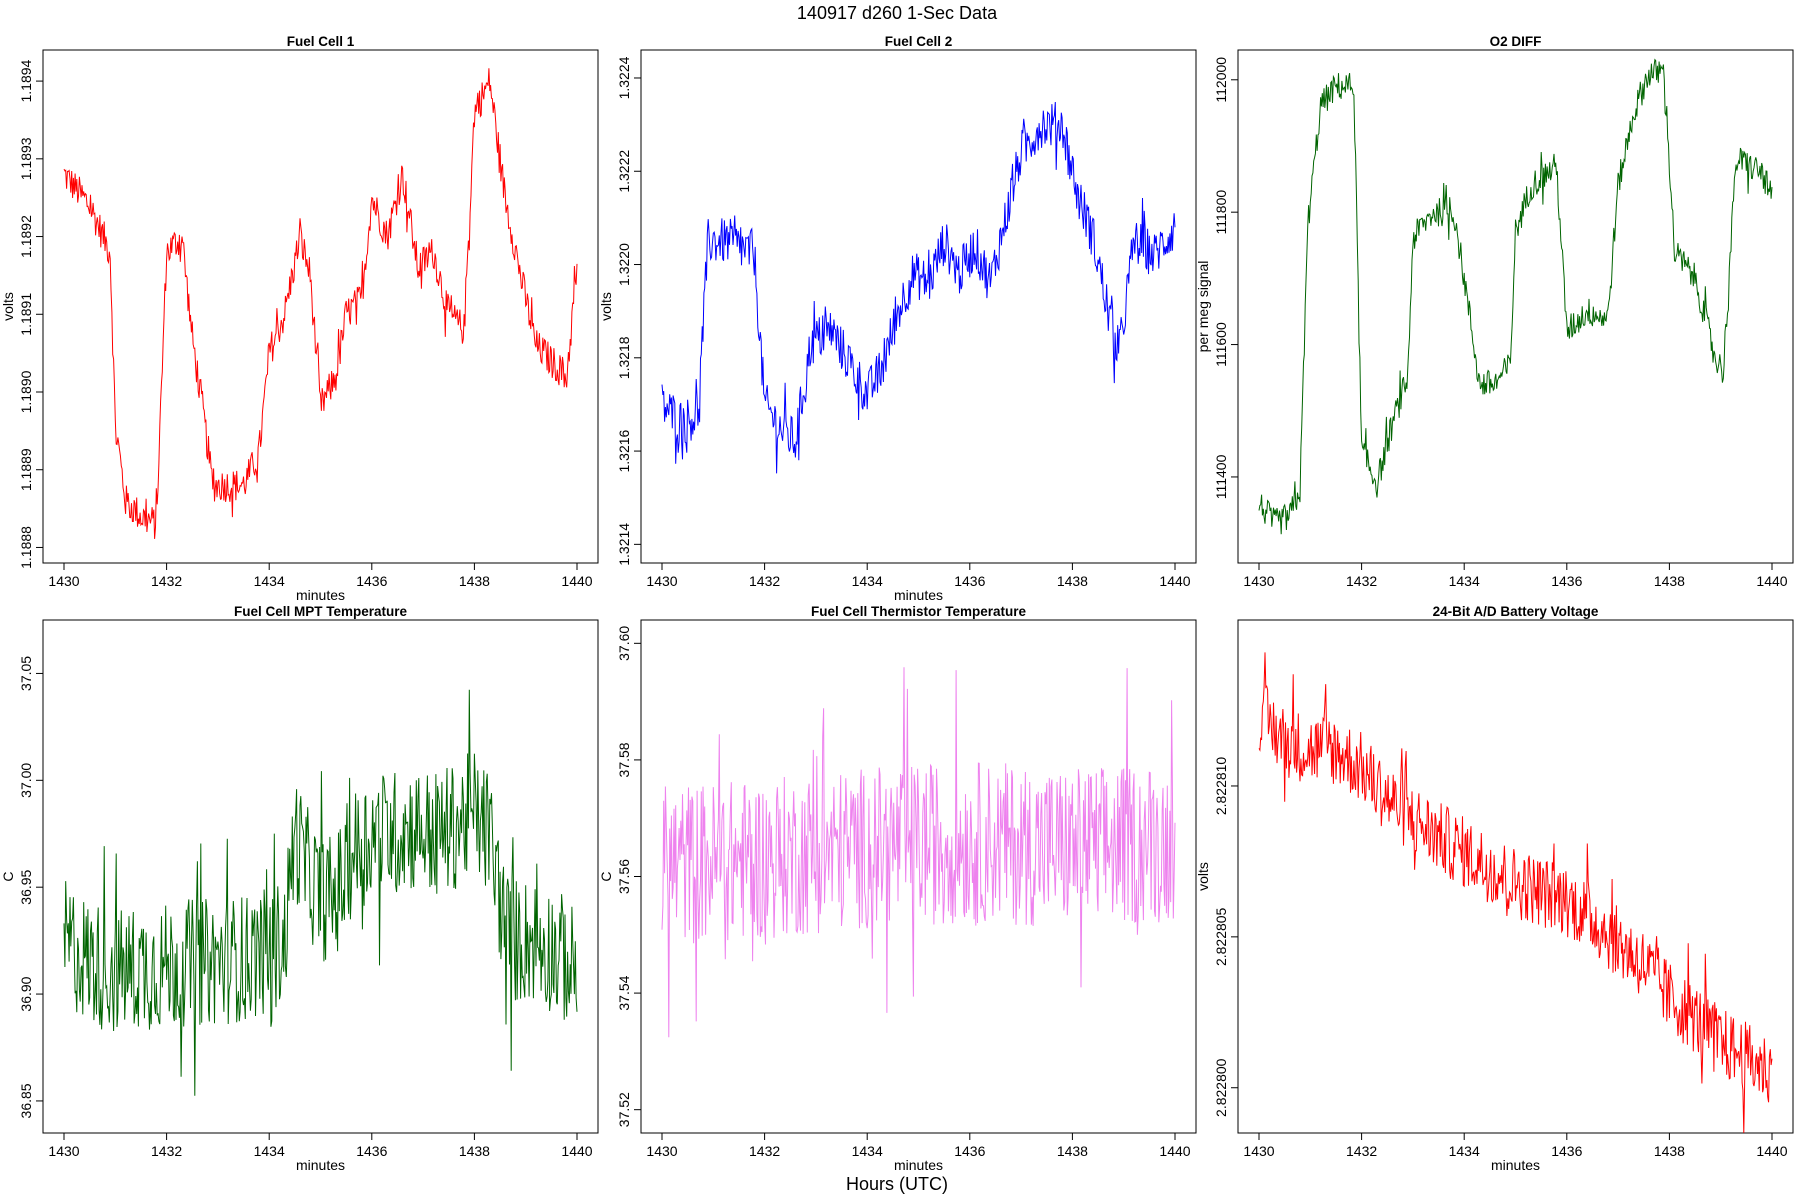 This screenshot has height=1200, width=1800. I want to click on y-tick-label: 37.60, so click(624, 643).